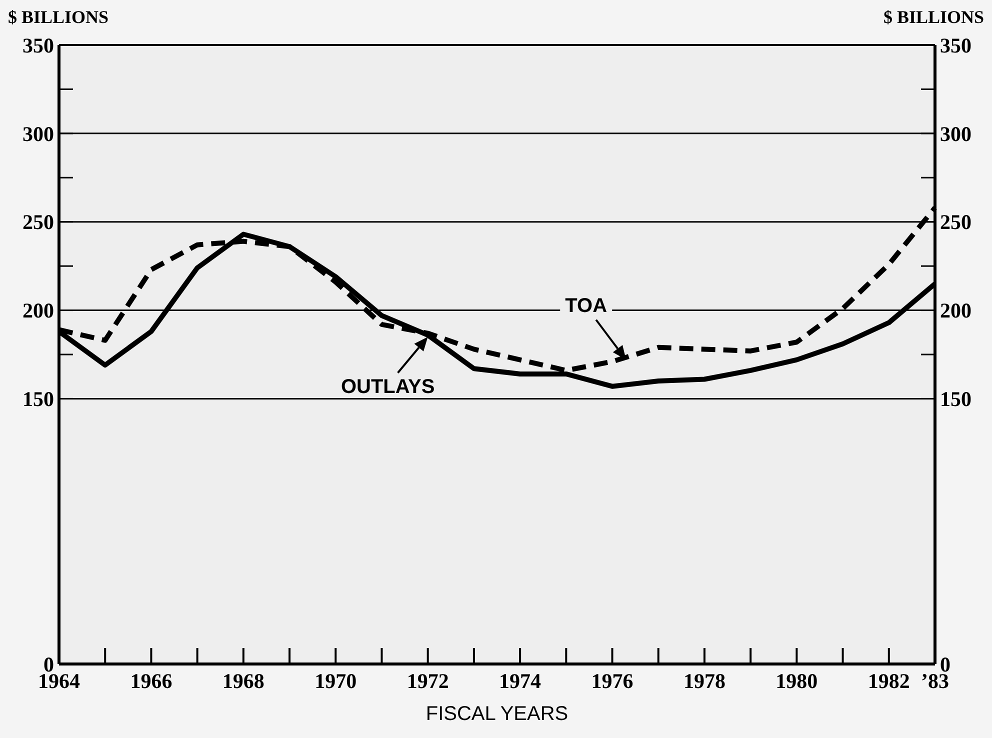 This screenshot has width=992, height=738. I want to click on y2-tick-label: 200, so click(956, 310).